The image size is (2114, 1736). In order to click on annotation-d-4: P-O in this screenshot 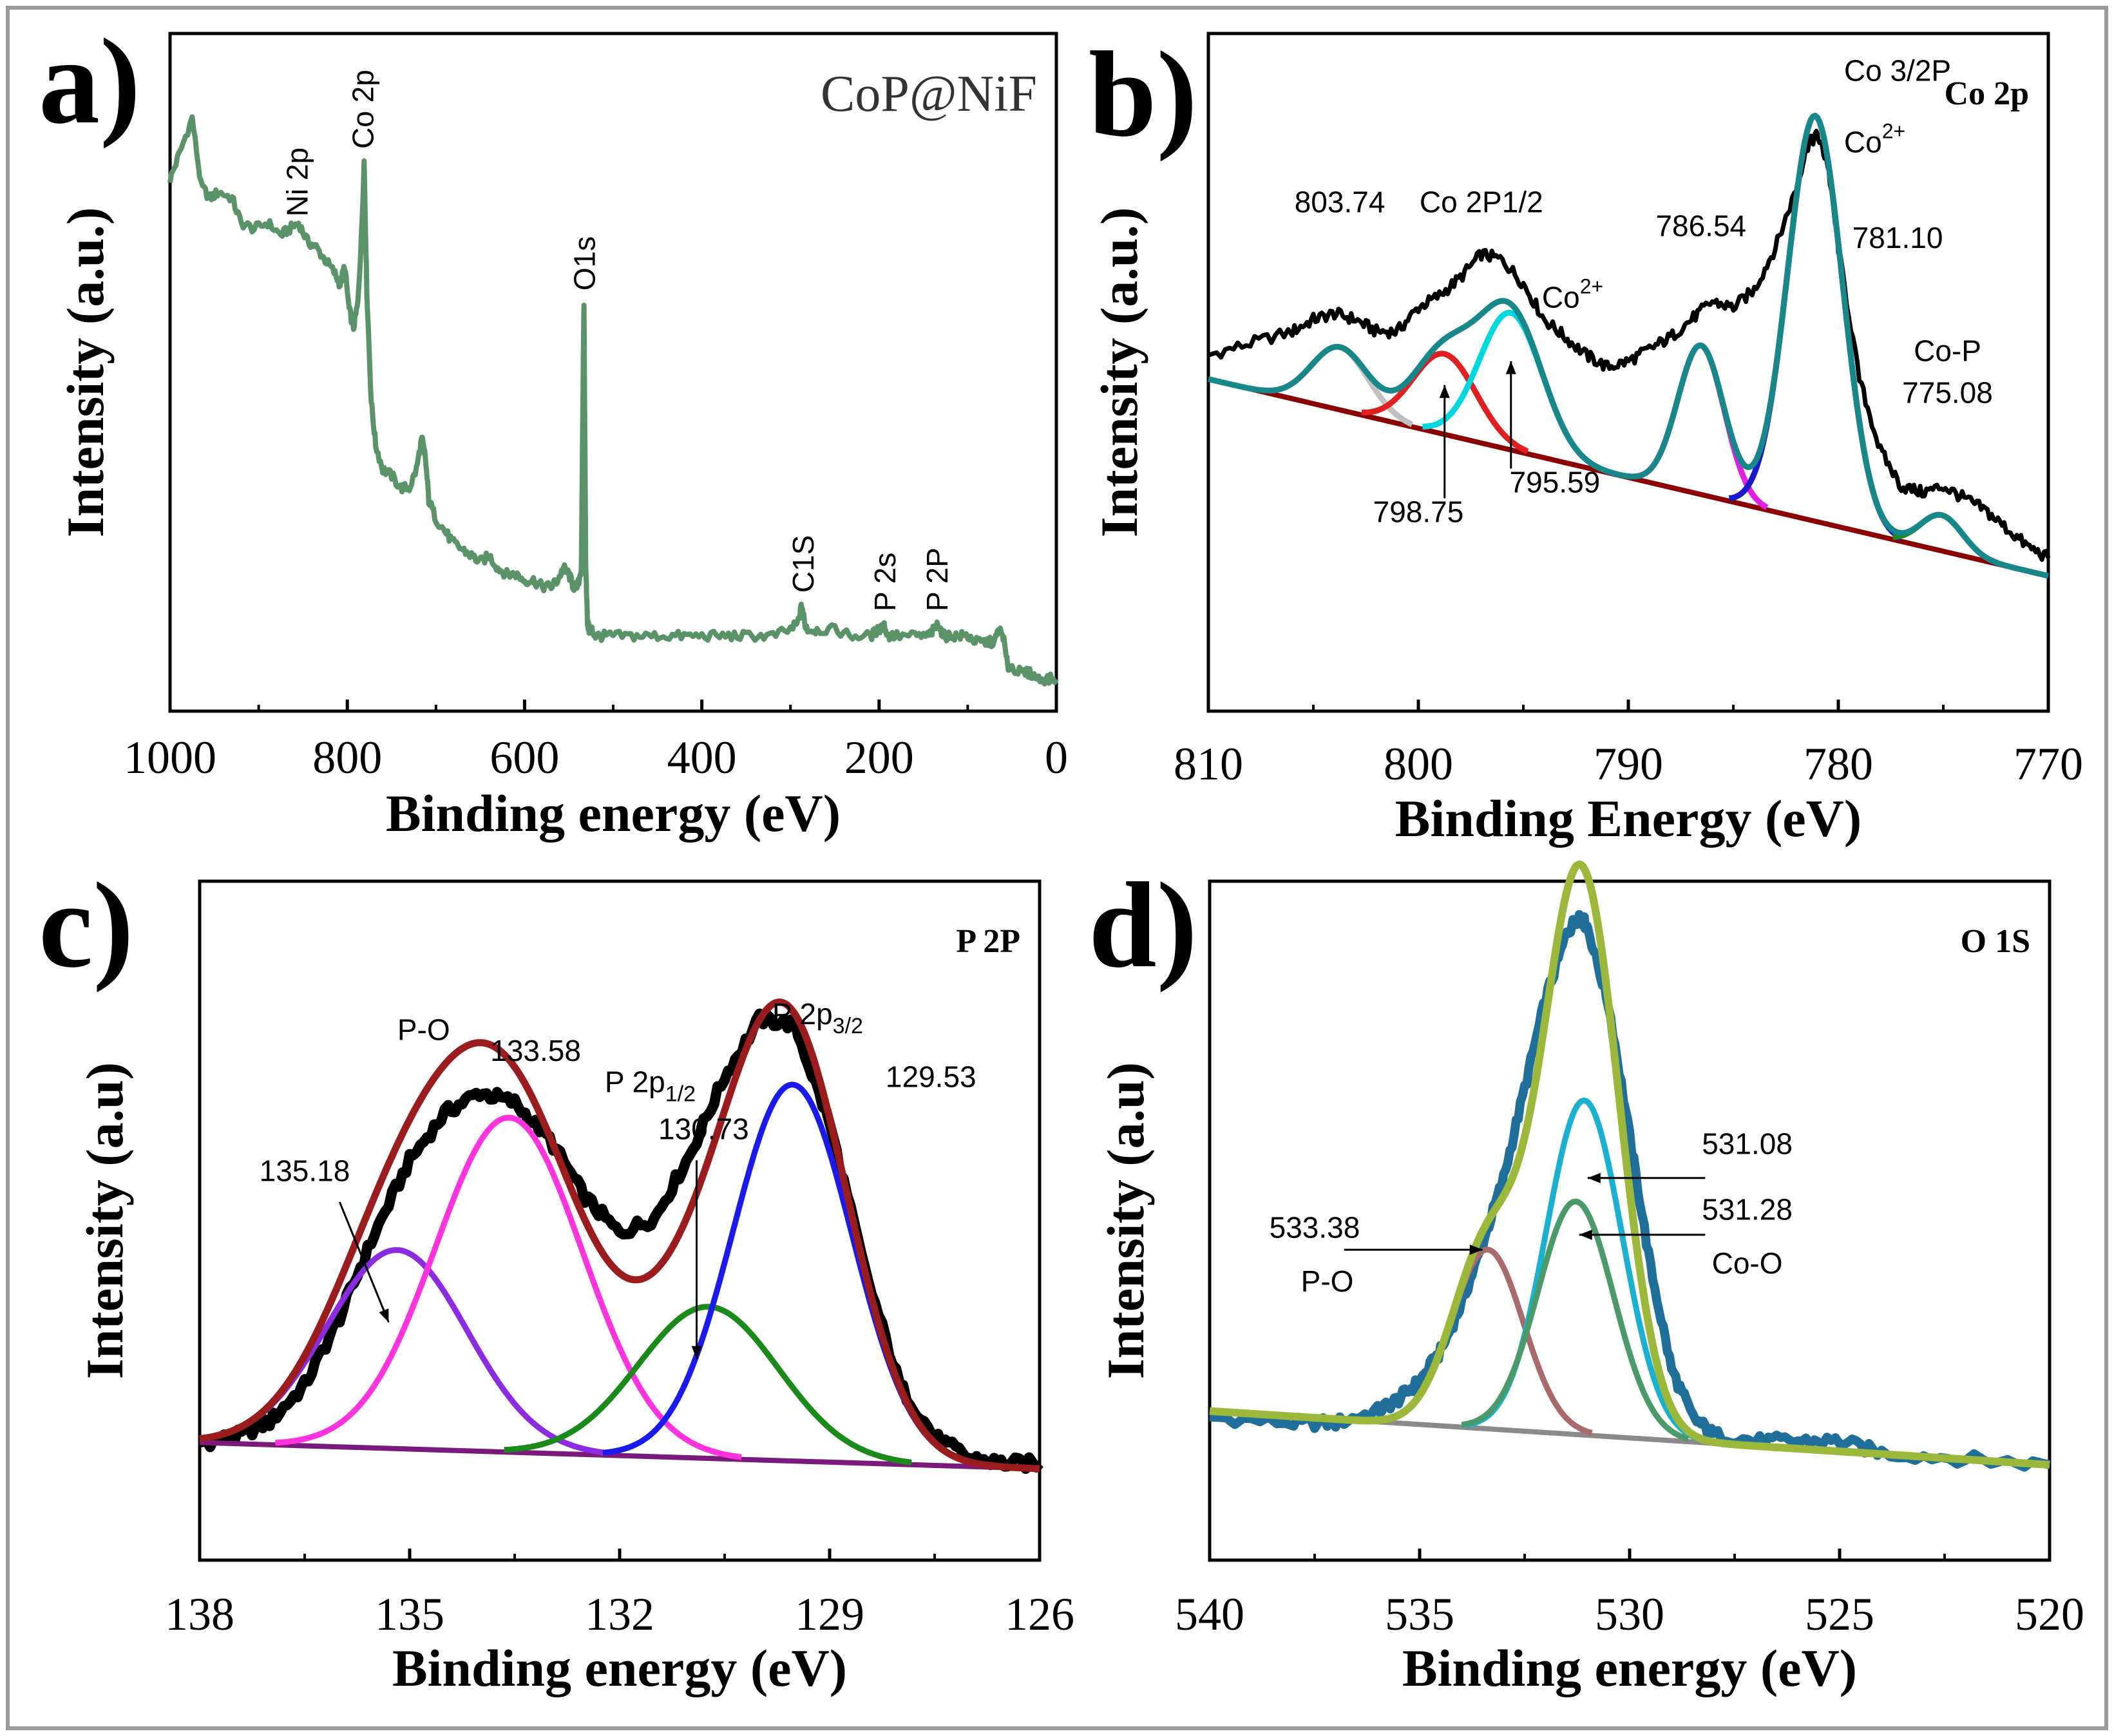, I will do `click(1327, 1281)`.